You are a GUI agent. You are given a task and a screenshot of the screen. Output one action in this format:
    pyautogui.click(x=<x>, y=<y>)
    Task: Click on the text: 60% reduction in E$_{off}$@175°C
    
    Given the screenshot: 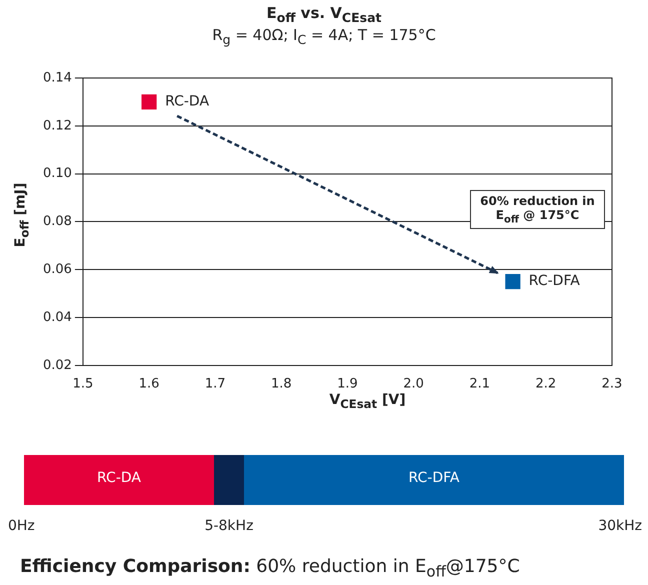 What is the action you would take?
    pyautogui.click(x=388, y=568)
    